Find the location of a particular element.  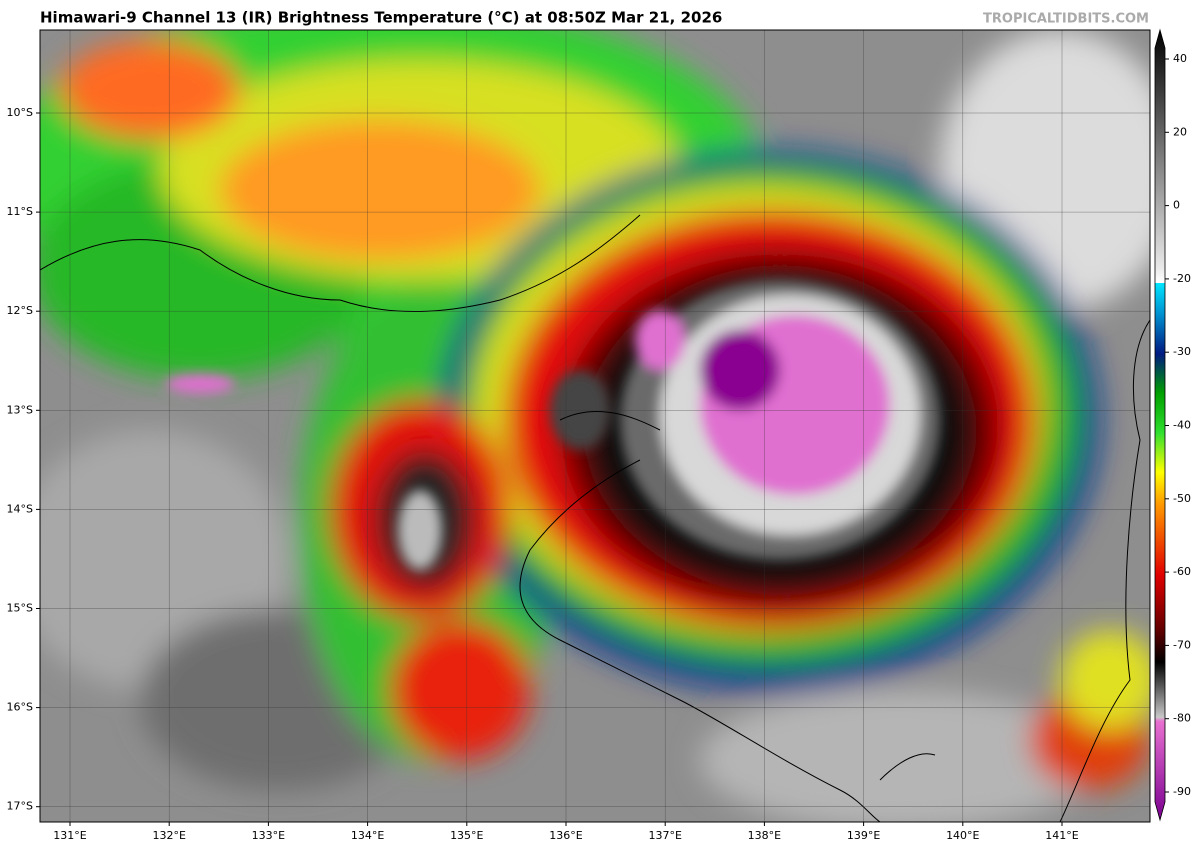

lat-label: 13°S is located at coordinates (20, 409).